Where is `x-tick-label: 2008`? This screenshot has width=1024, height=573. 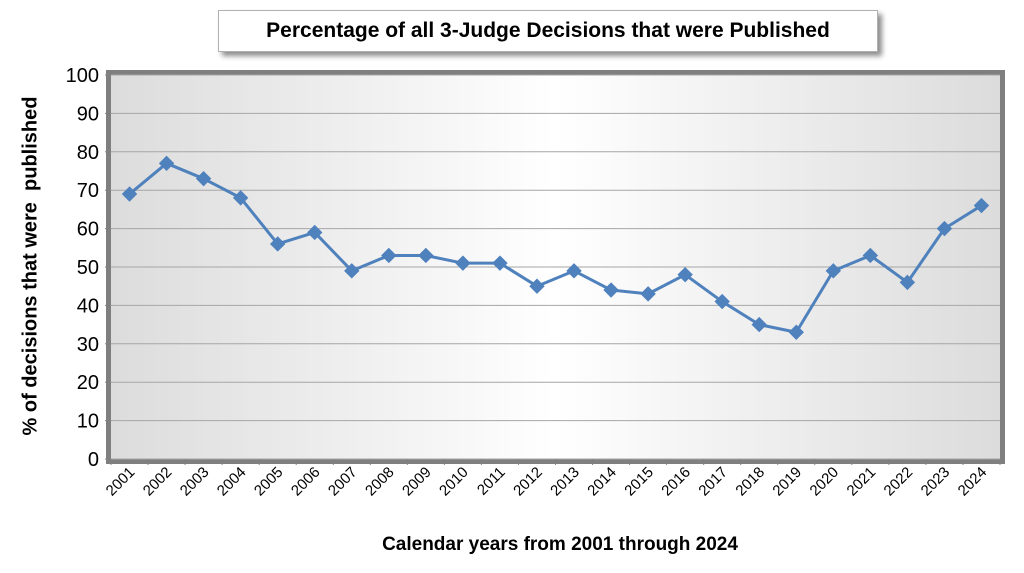
x-tick-label: 2008 is located at coordinates (380, 482).